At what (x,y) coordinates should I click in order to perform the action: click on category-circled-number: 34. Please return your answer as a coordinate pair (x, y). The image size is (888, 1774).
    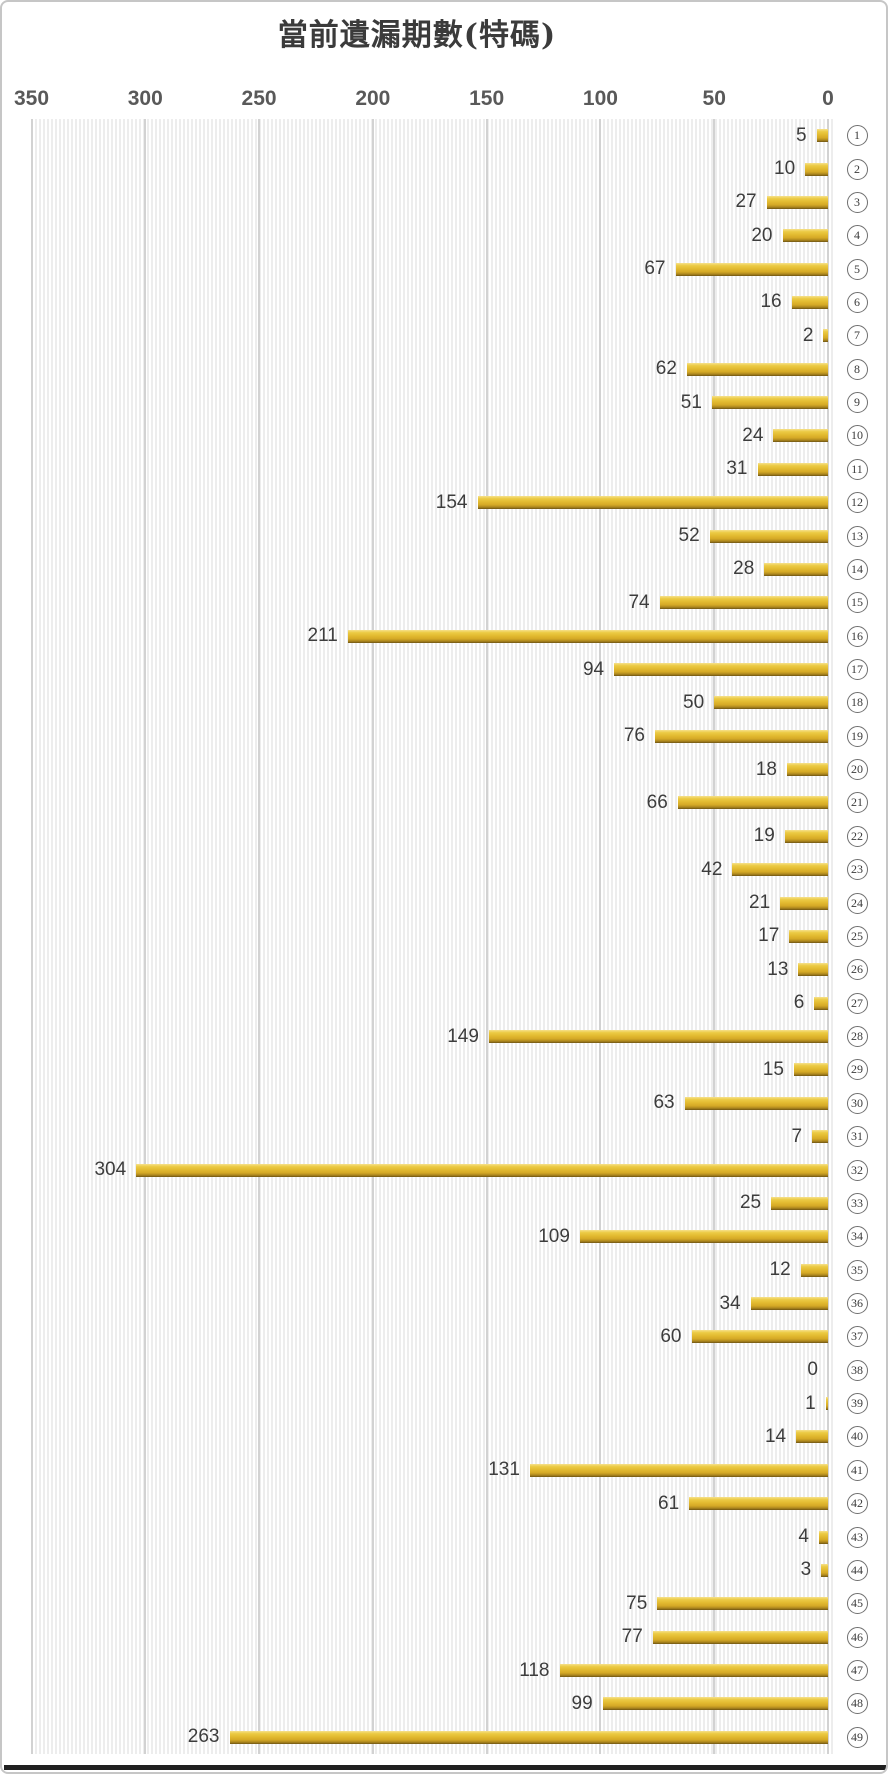
    Looking at the image, I should click on (857, 1237).